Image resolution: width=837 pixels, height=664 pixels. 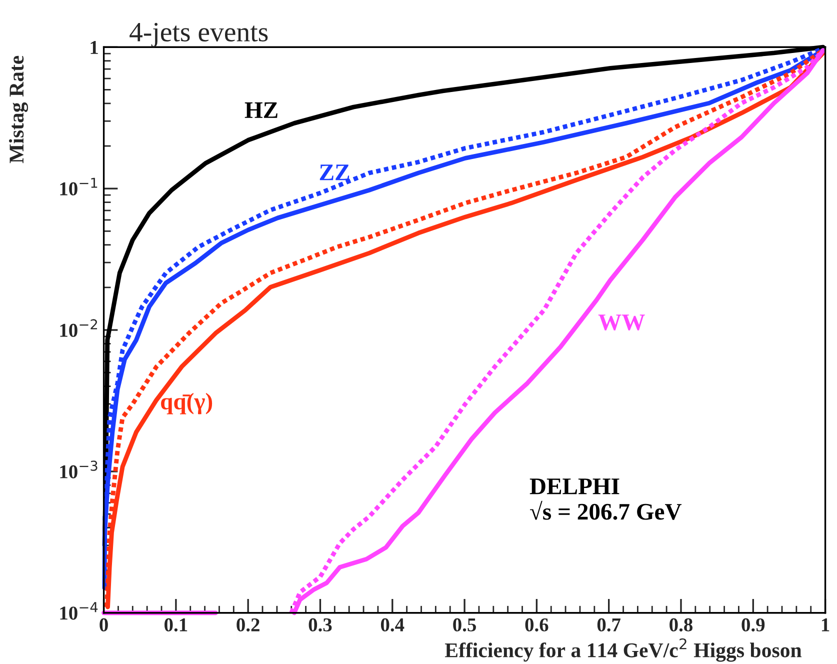 What do you see at coordinates (464, 625) in the screenshot?
I see `x-tick-label: 0.5` at bounding box center [464, 625].